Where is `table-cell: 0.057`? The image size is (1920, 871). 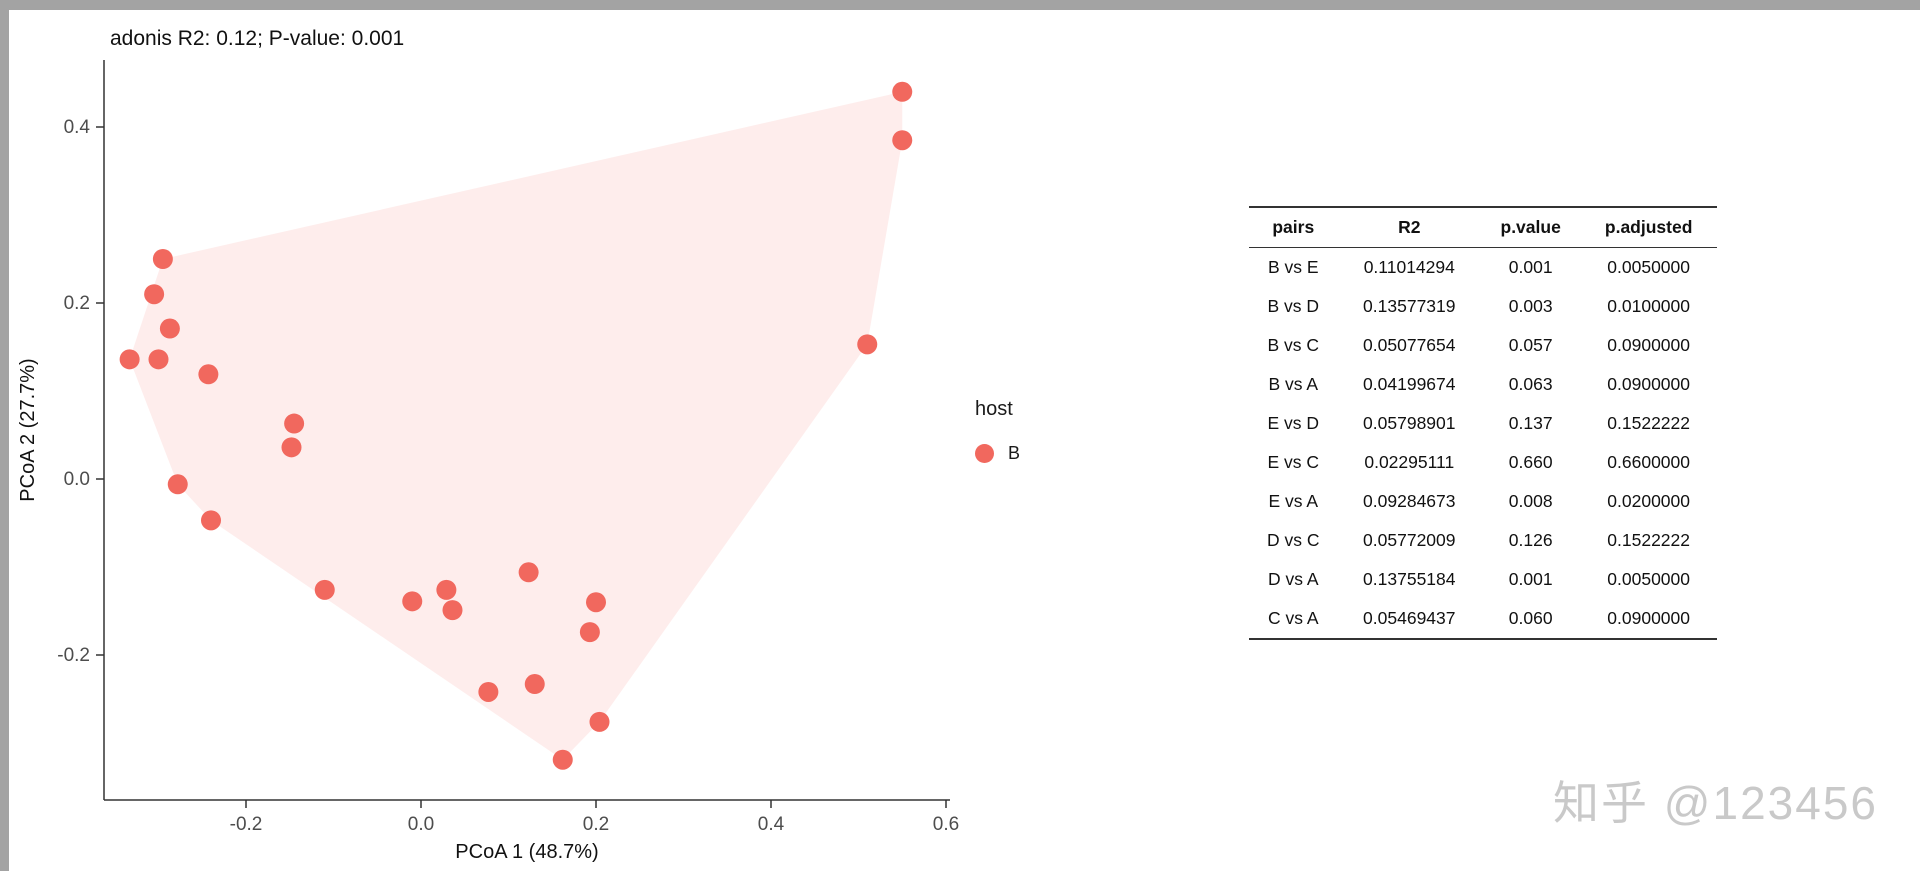 table-cell: 0.057 is located at coordinates (1530, 345).